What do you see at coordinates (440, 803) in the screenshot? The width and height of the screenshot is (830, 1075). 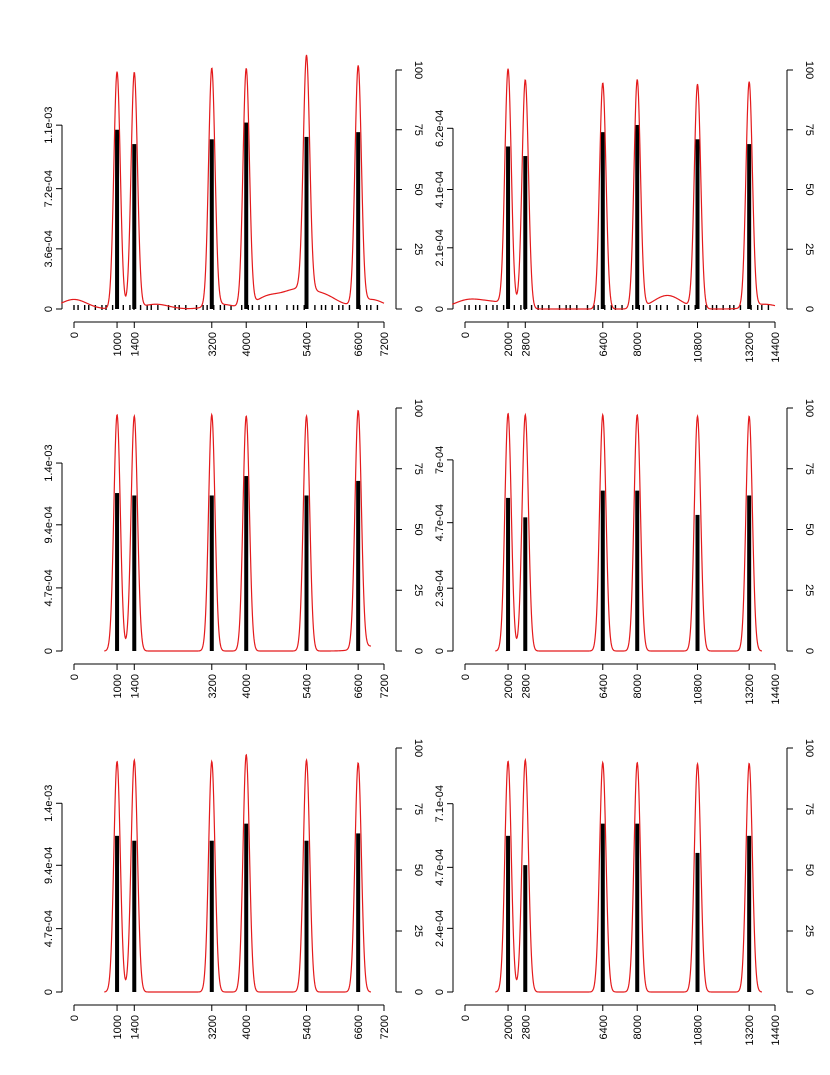 I see `left-tick-label: 7.1e-04` at bounding box center [440, 803].